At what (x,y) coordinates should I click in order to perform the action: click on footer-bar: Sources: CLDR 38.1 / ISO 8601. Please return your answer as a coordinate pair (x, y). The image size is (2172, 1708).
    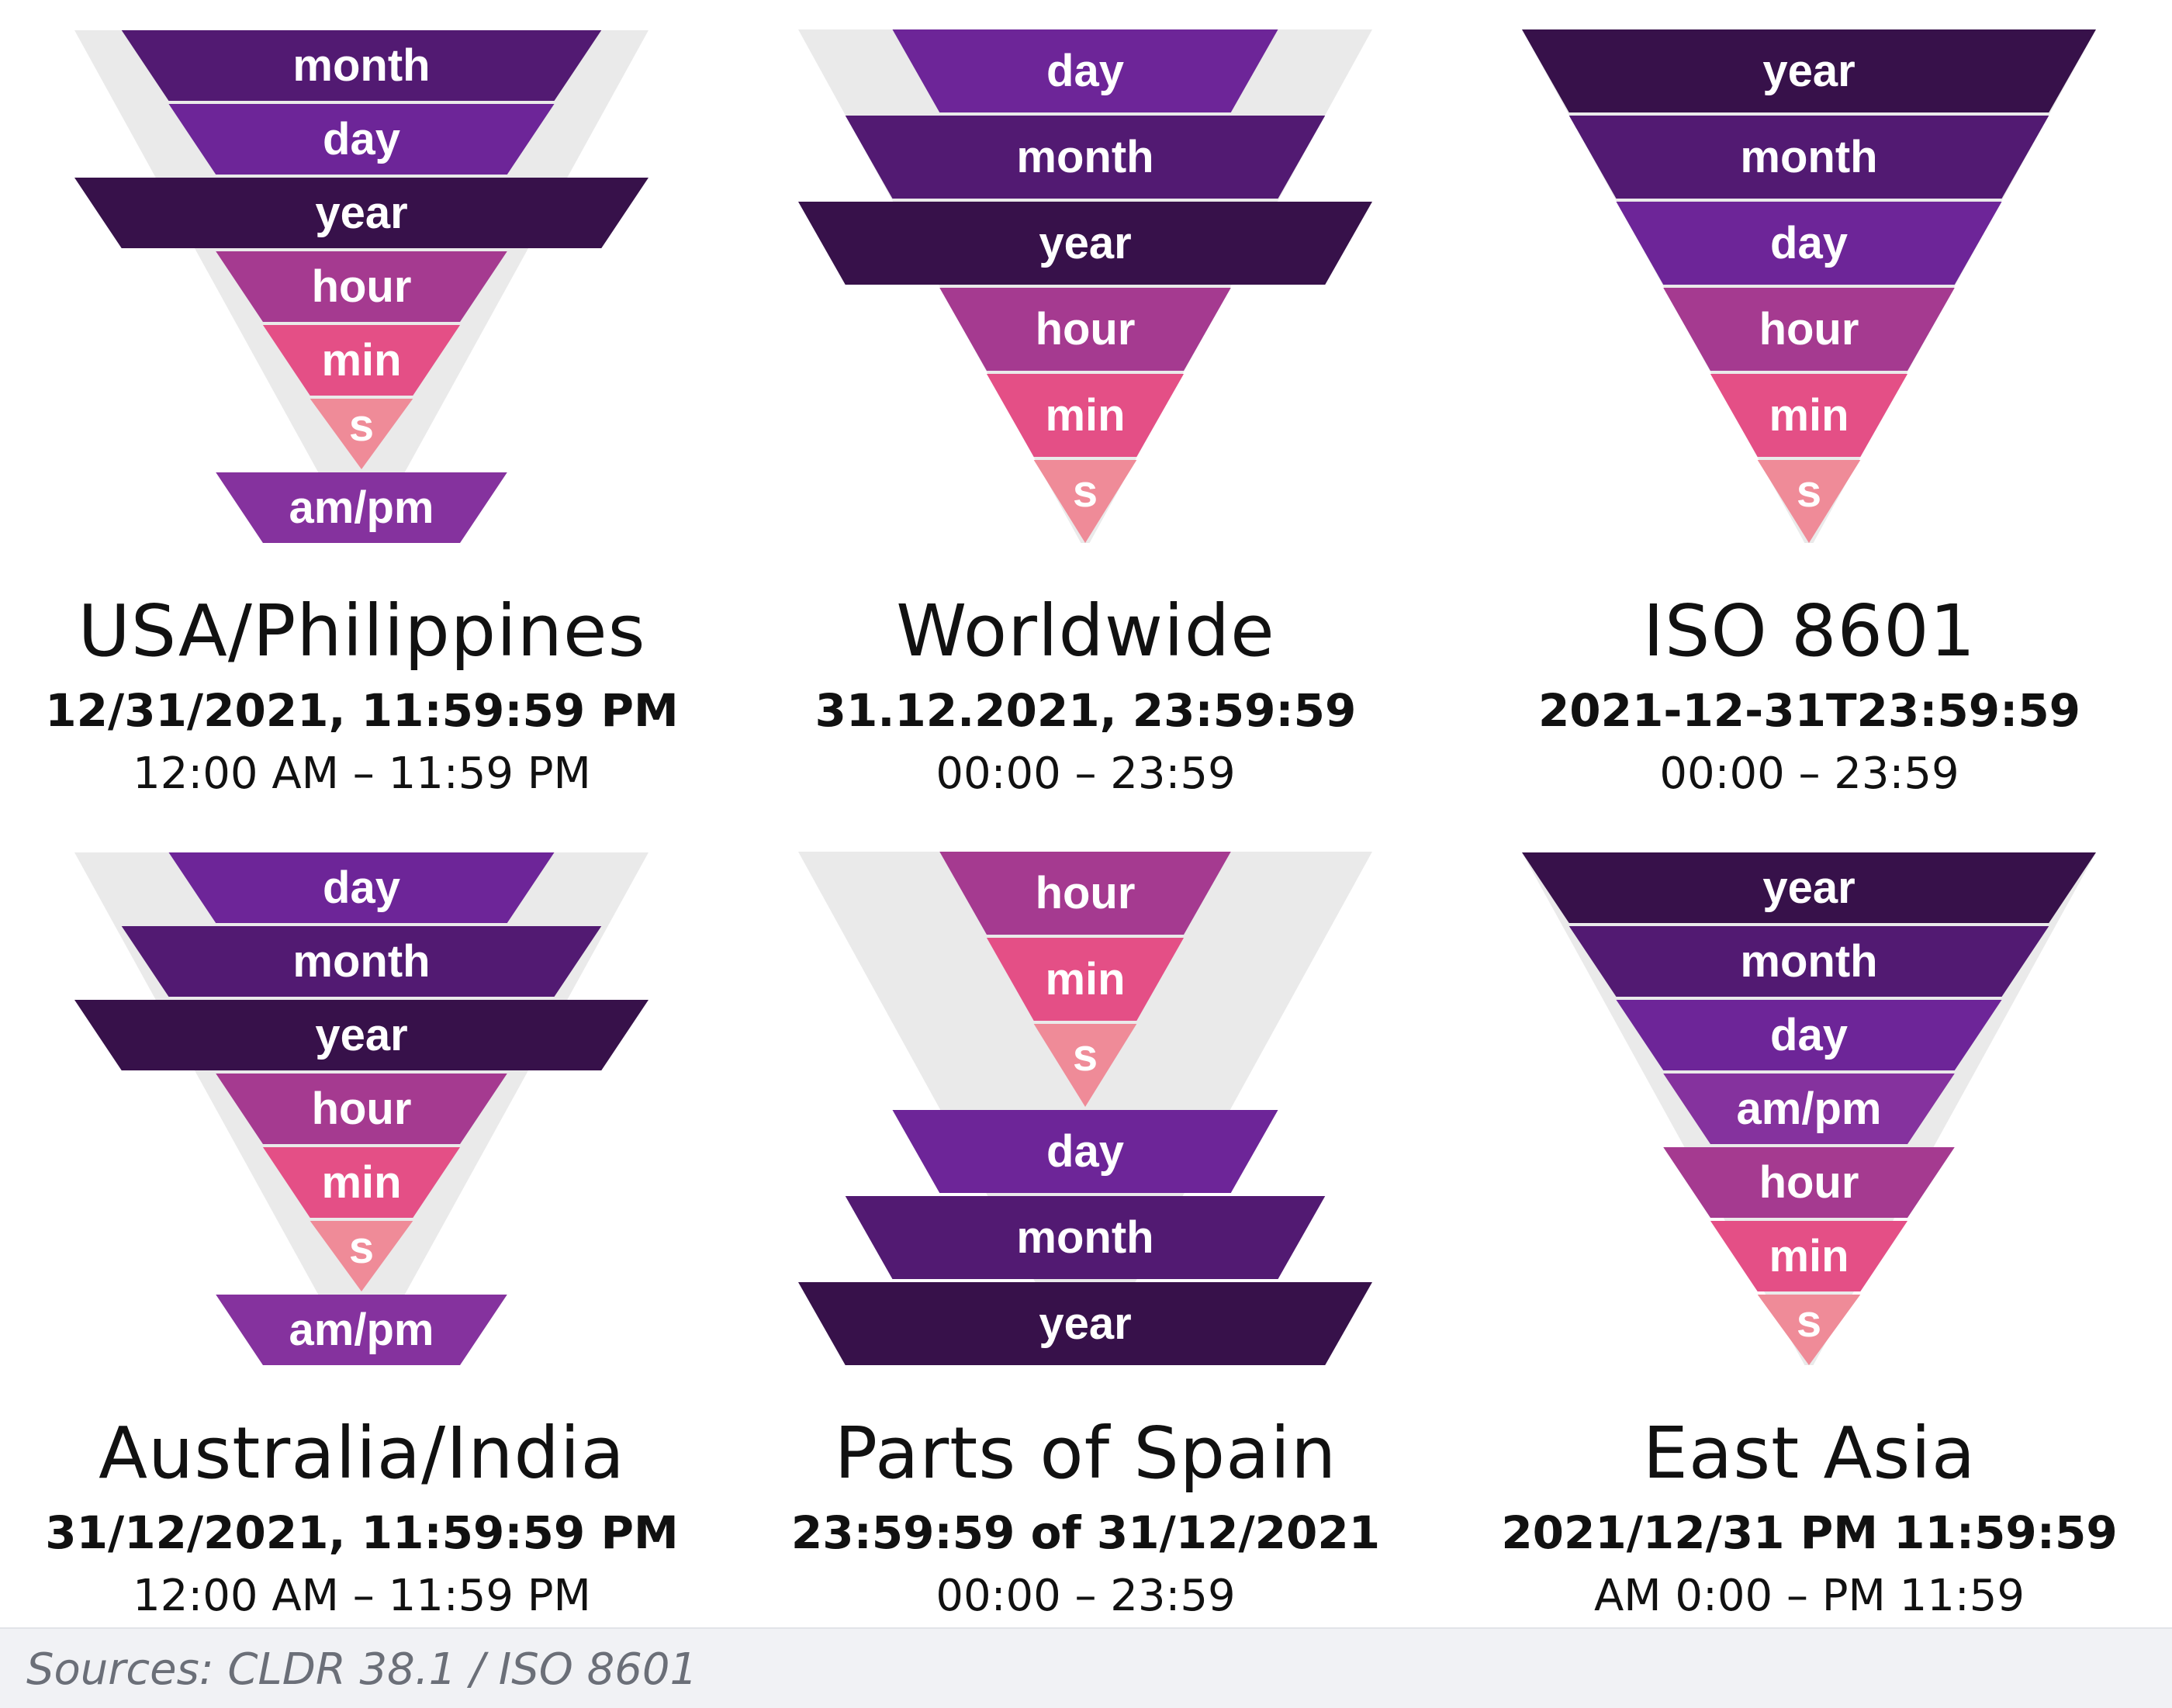
    Looking at the image, I should click on (1086, 1667).